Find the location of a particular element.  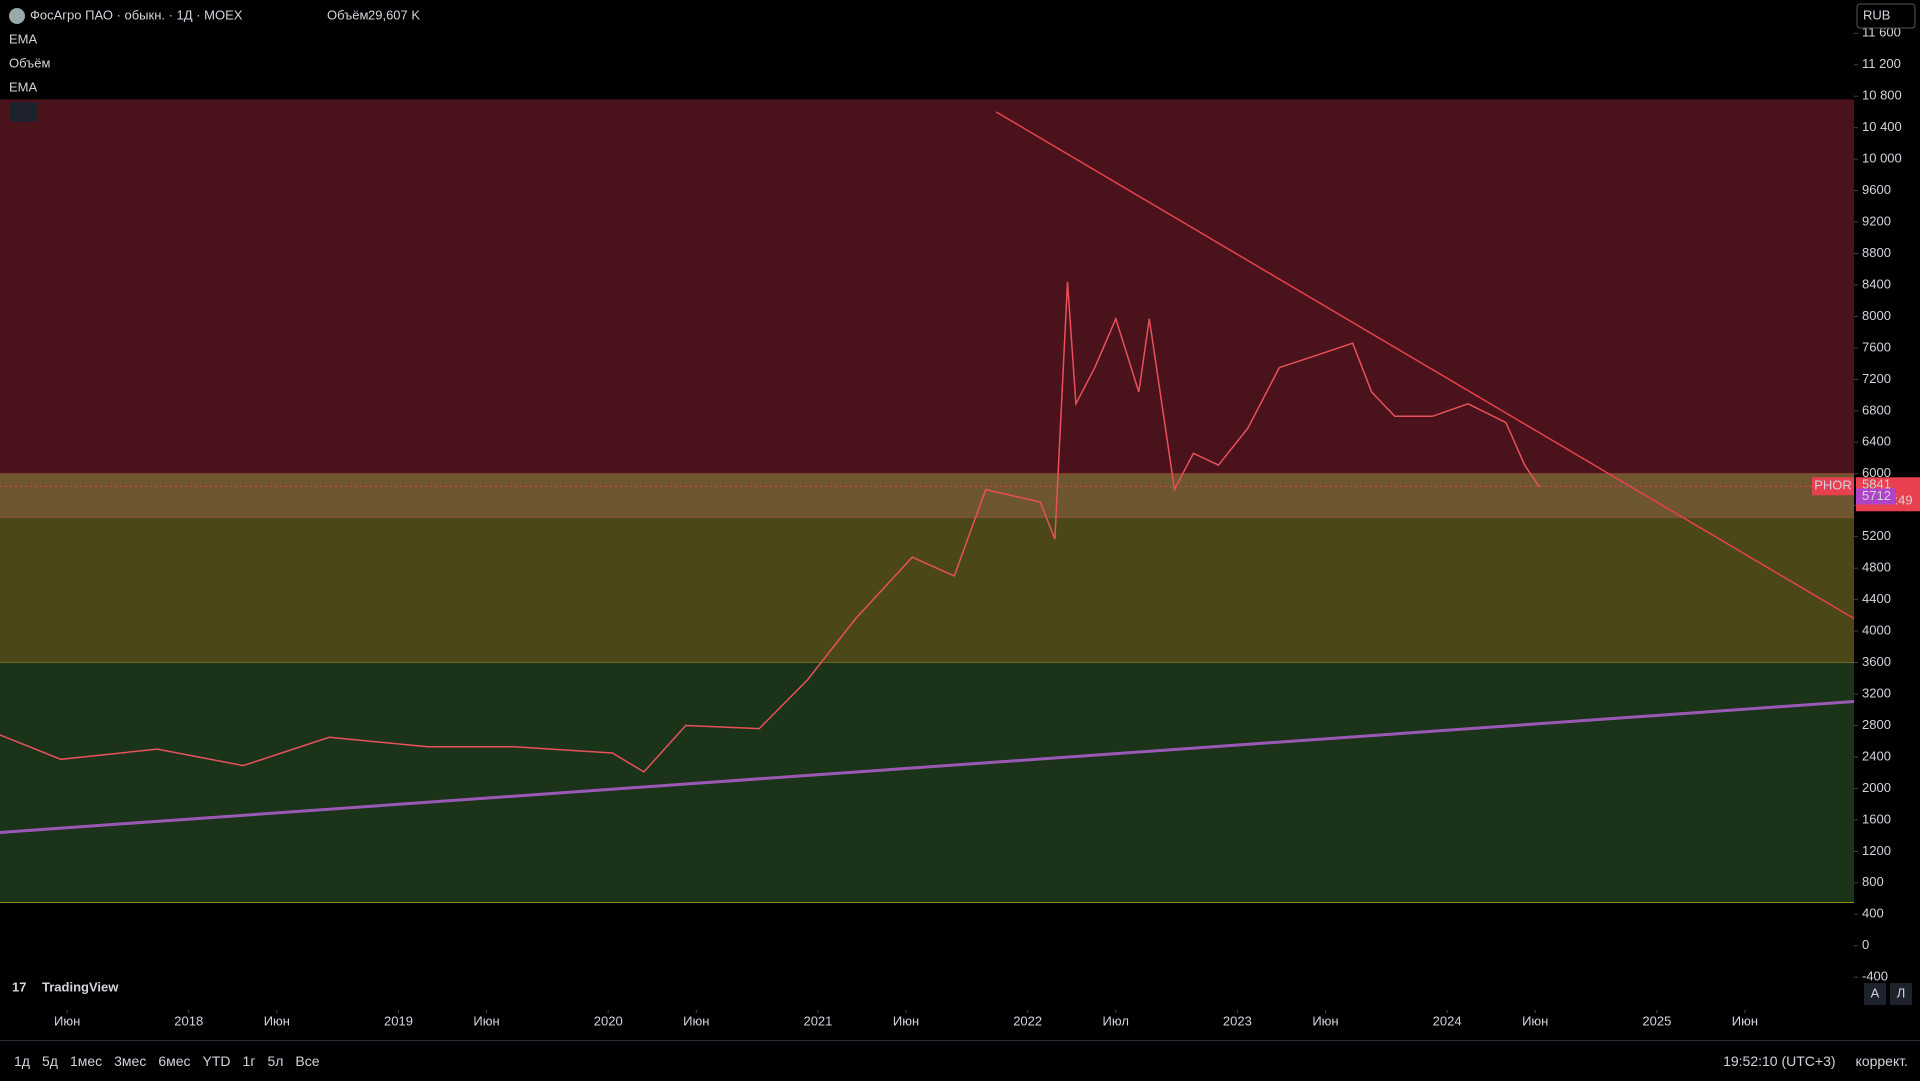

symbol-bg is located at coordinates (1833, 486).